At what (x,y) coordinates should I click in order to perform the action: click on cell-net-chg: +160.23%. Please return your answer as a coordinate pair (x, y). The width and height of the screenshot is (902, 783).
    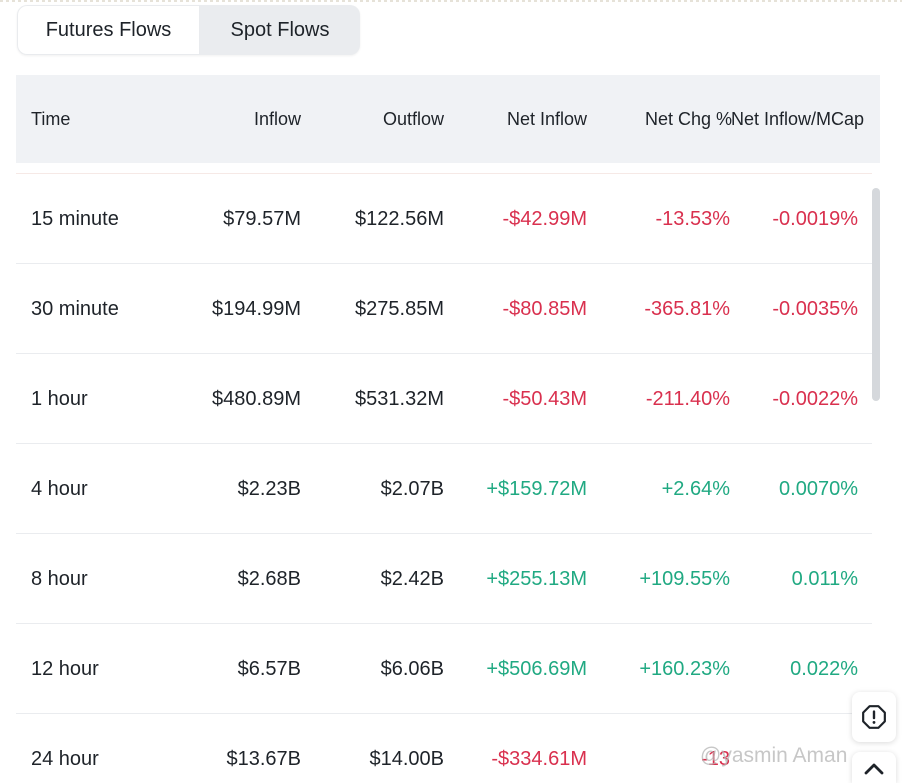
    Looking at the image, I should click on (684, 668).